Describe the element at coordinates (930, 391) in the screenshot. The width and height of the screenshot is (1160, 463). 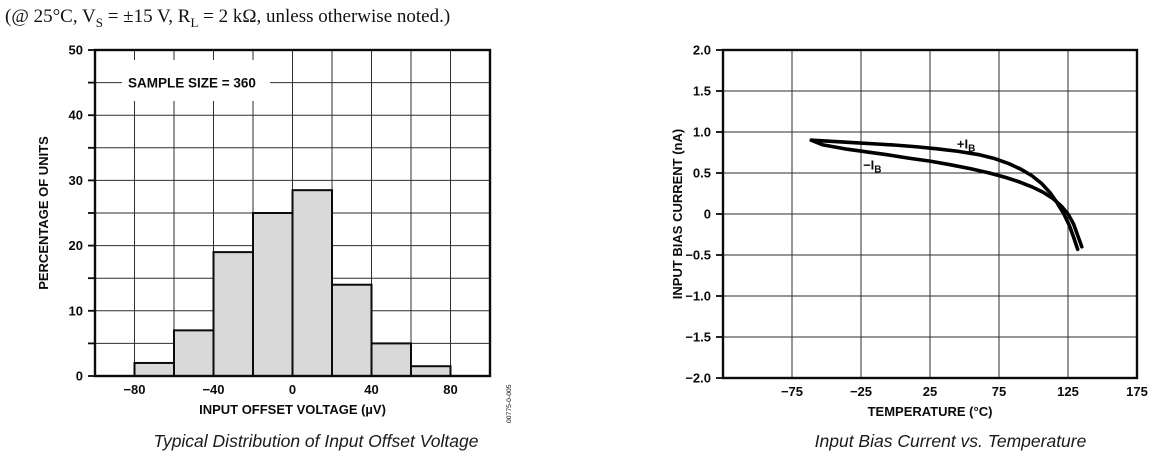
I see `x-tick-label: 25` at that location.